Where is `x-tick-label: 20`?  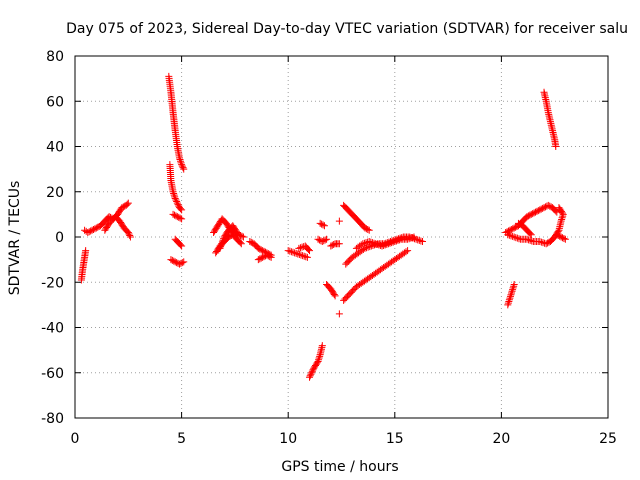
x-tick-label: 20 is located at coordinates (501, 439).